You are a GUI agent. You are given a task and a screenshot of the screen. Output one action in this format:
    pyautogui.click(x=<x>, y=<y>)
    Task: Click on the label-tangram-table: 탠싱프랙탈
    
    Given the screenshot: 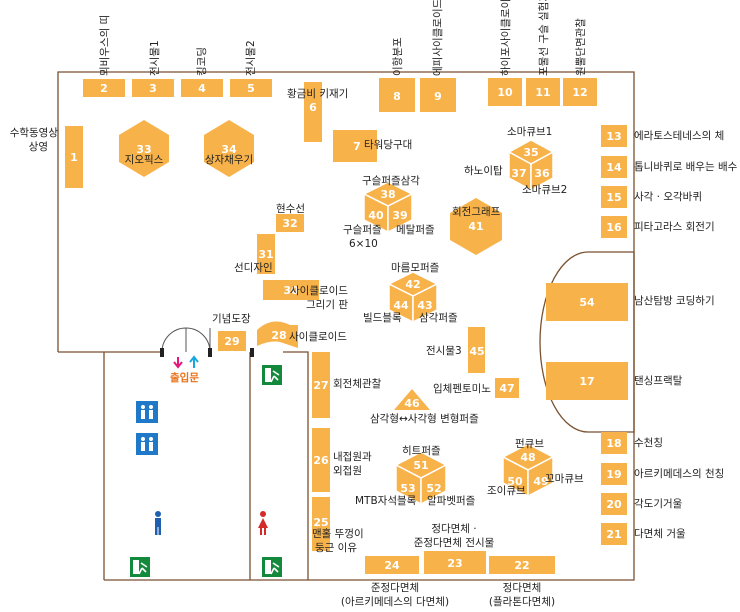 What is the action you would take?
    pyautogui.click(x=658, y=381)
    